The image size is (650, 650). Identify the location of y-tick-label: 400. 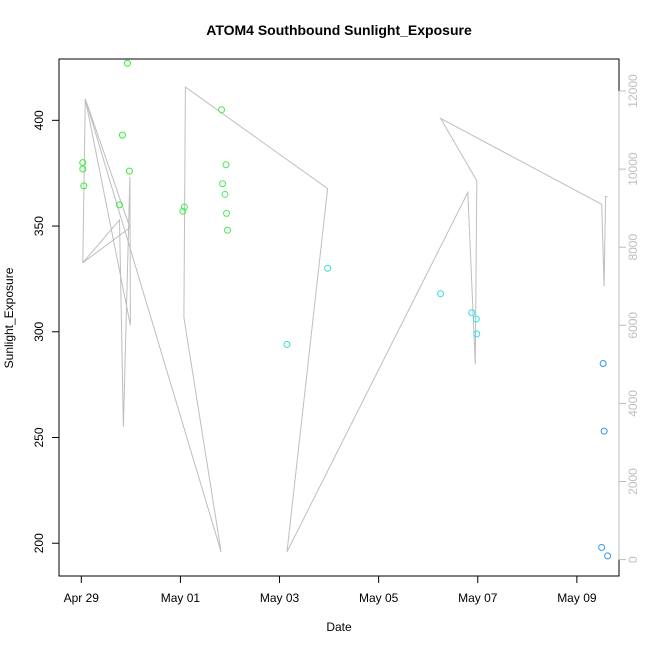
(39, 120).